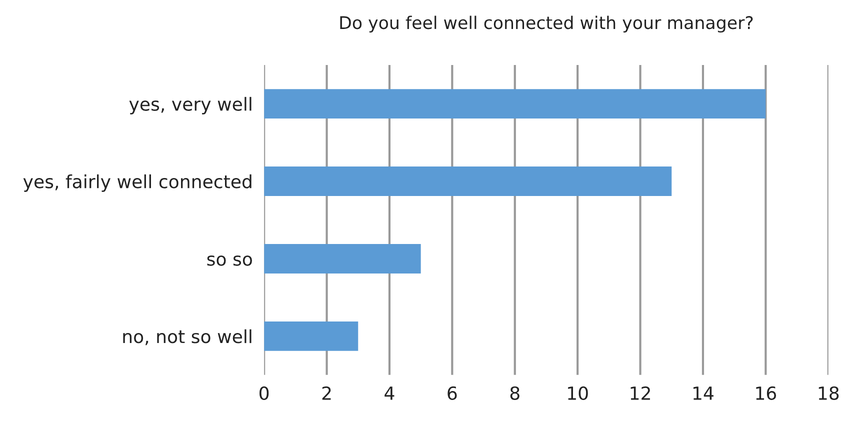 The image size is (841, 428). I want to click on x-tick-label: 8, so click(515, 393).